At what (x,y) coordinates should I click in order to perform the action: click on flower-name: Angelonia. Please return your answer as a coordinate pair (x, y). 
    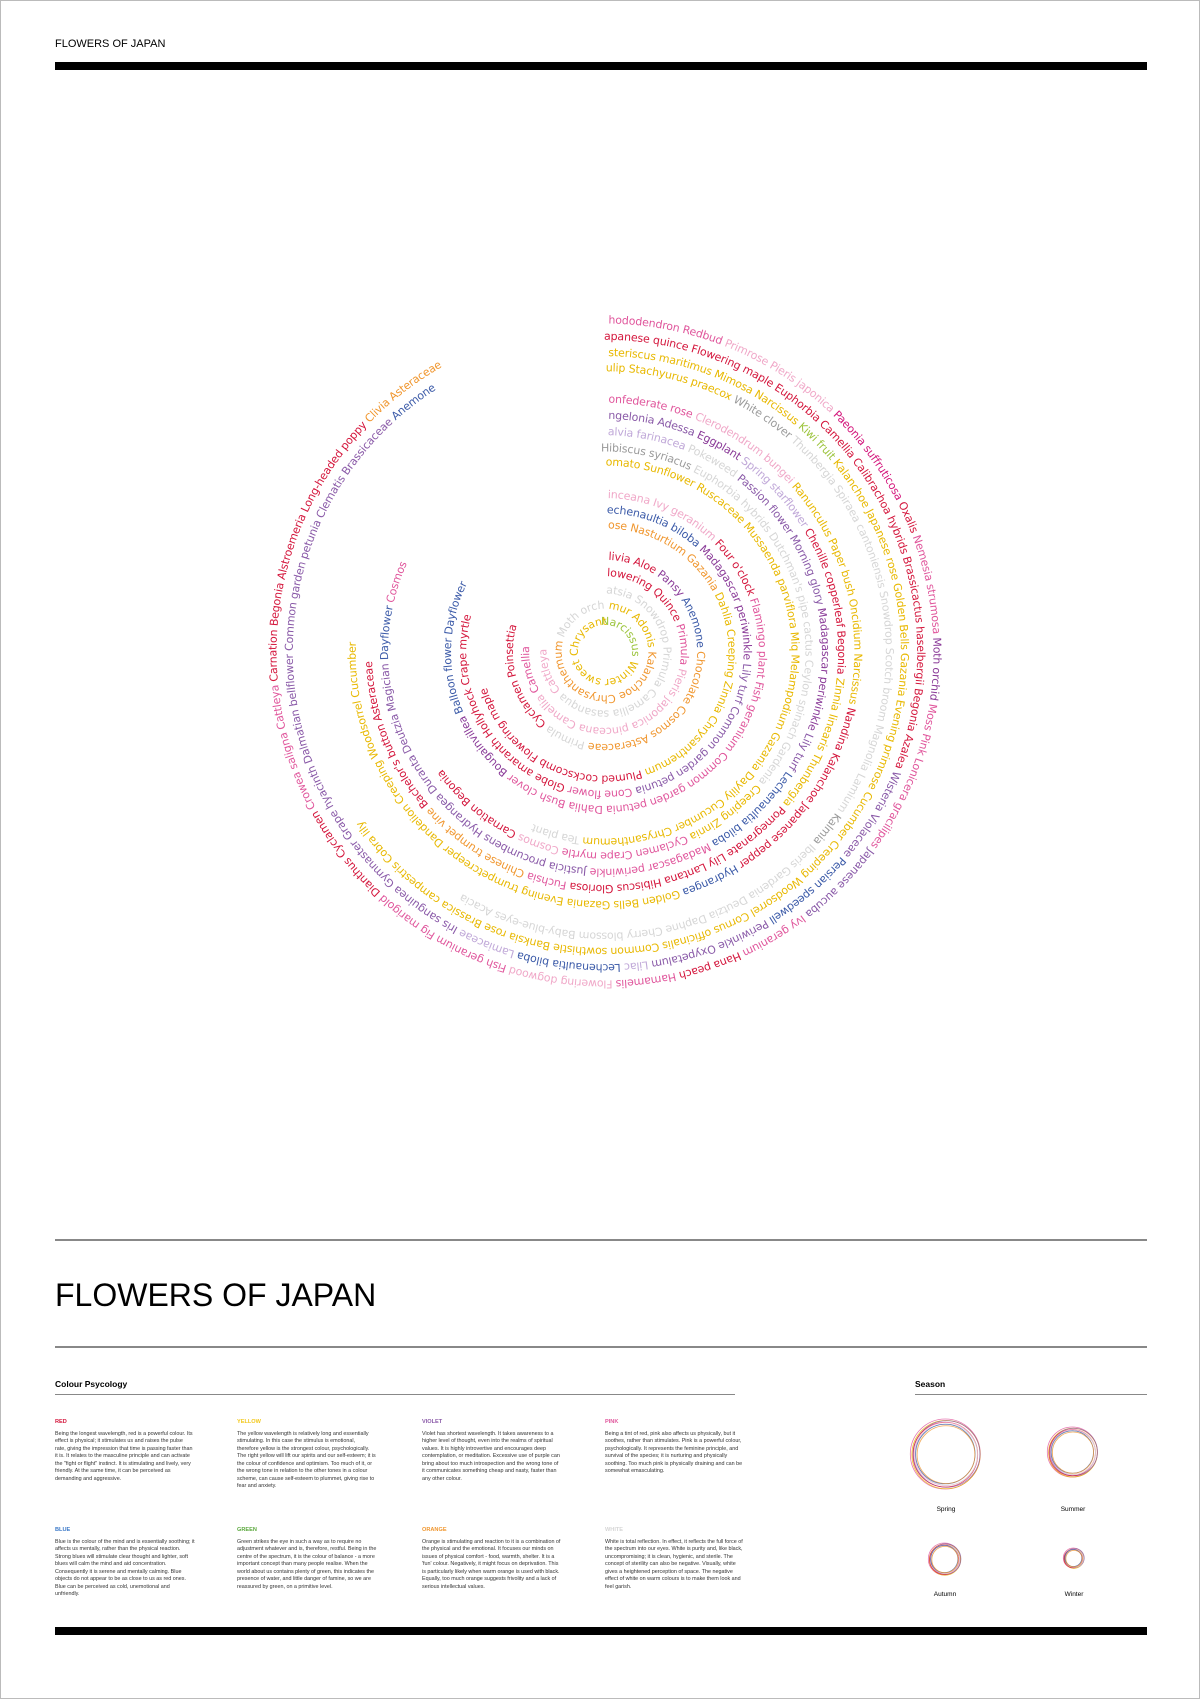
    Looking at the image, I should click on (328, 214).